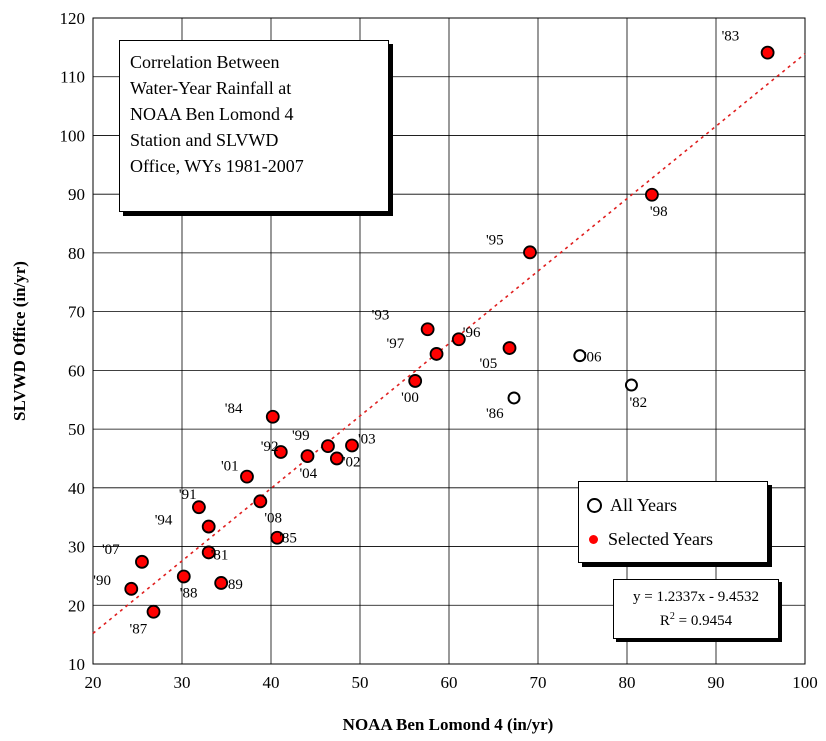 This screenshot has height=741, width=826. Describe the element at coordinates (73, 341) in the screenshot. I see `y-tick-labels: 10 20 30 40 50 60 70 80 90 100 110 120` at that location.